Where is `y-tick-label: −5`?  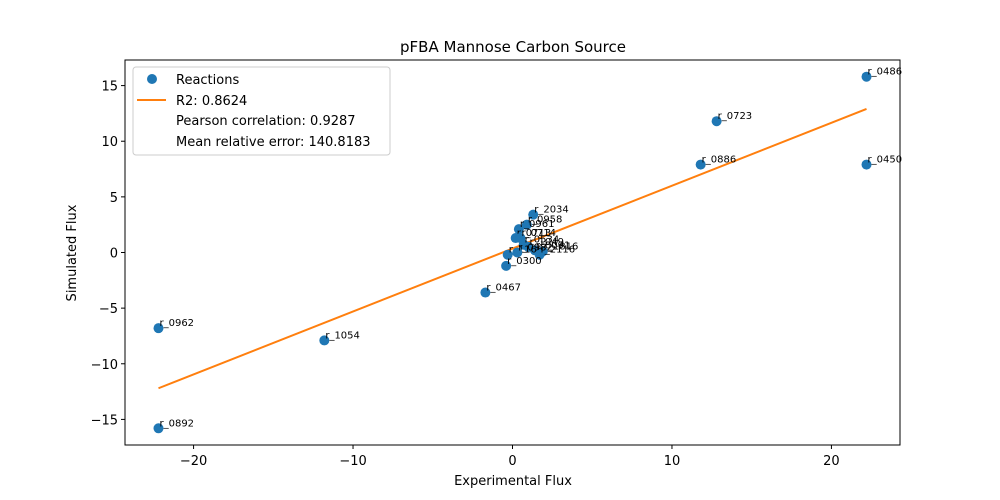
y-tick-label: −5 is located at coordinates (108, 309).